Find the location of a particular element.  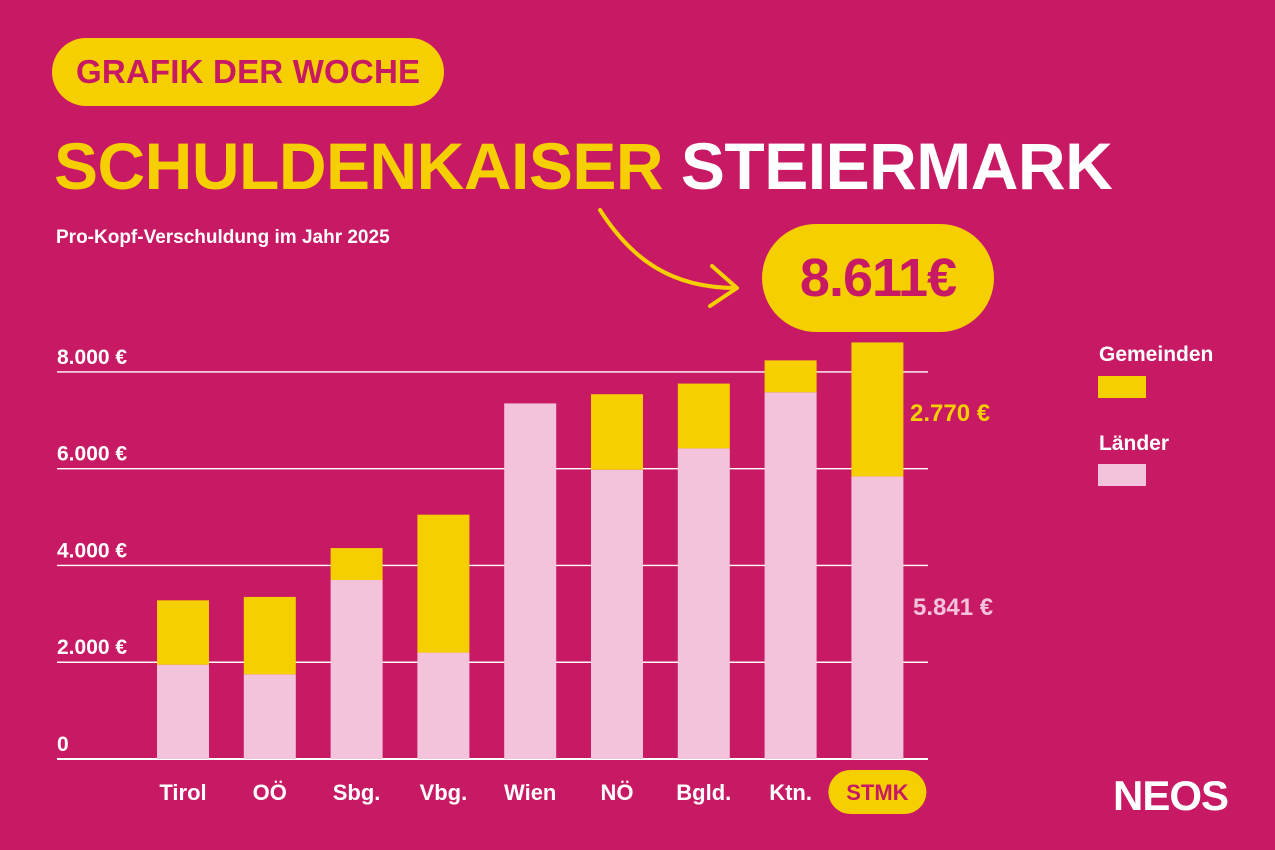

title-part-2: STEIERMARK is located at coordinates (896, 166).